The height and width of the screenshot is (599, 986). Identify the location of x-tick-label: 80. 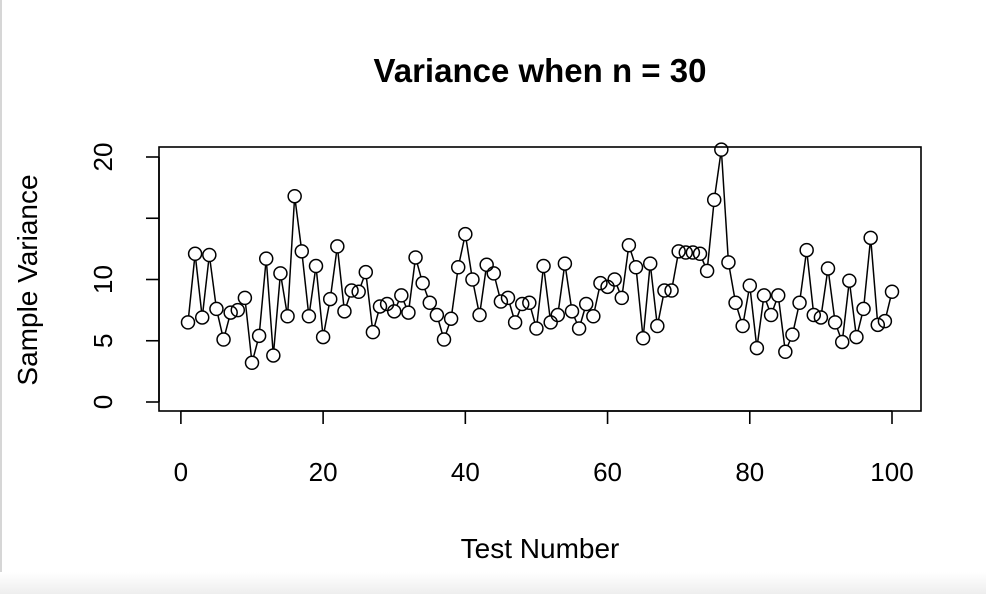
(749, 472).